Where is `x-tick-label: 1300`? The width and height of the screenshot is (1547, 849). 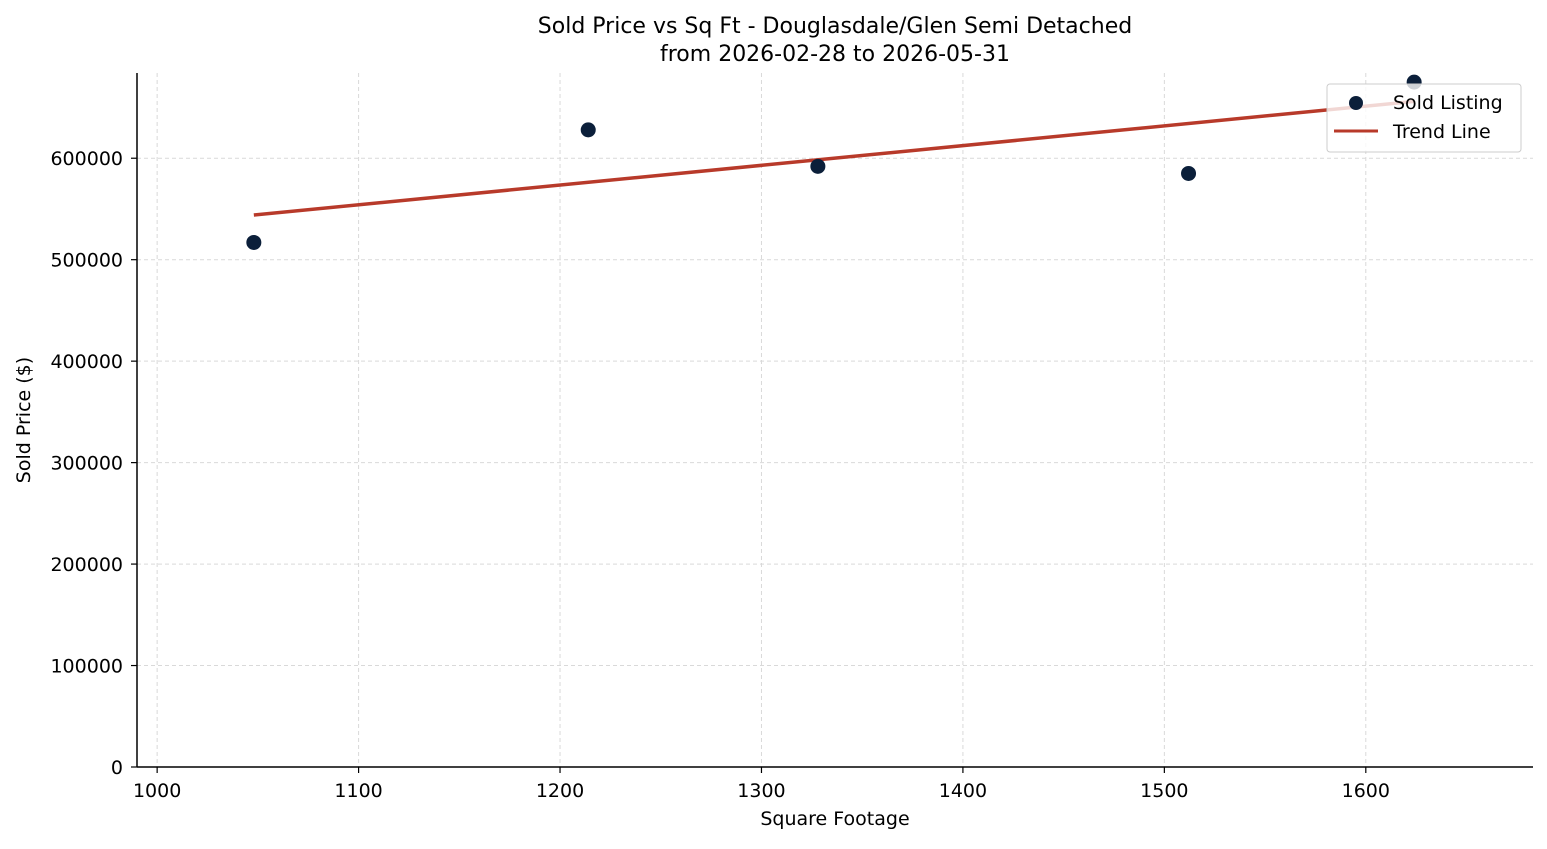
x-tick-label: 1300 is located at coordinates (761, 791).